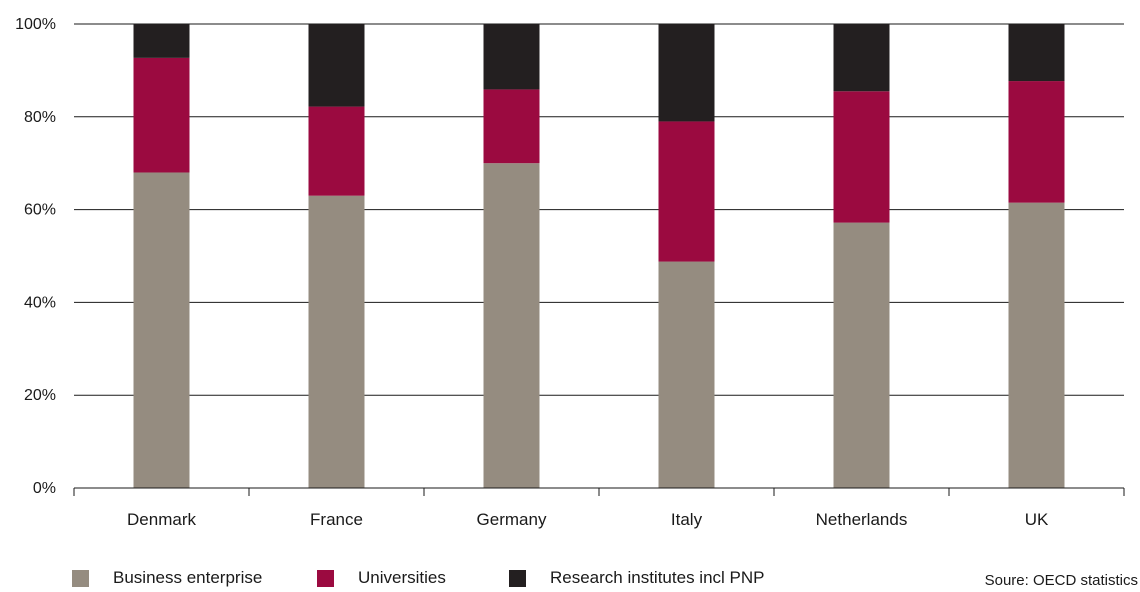 The width and height of the screenshot is (1140, 592). What do you see at coordinates (40, 395) in the screenshot?
I see `y-tick-label: 20%` at bounding box center [40, 395].